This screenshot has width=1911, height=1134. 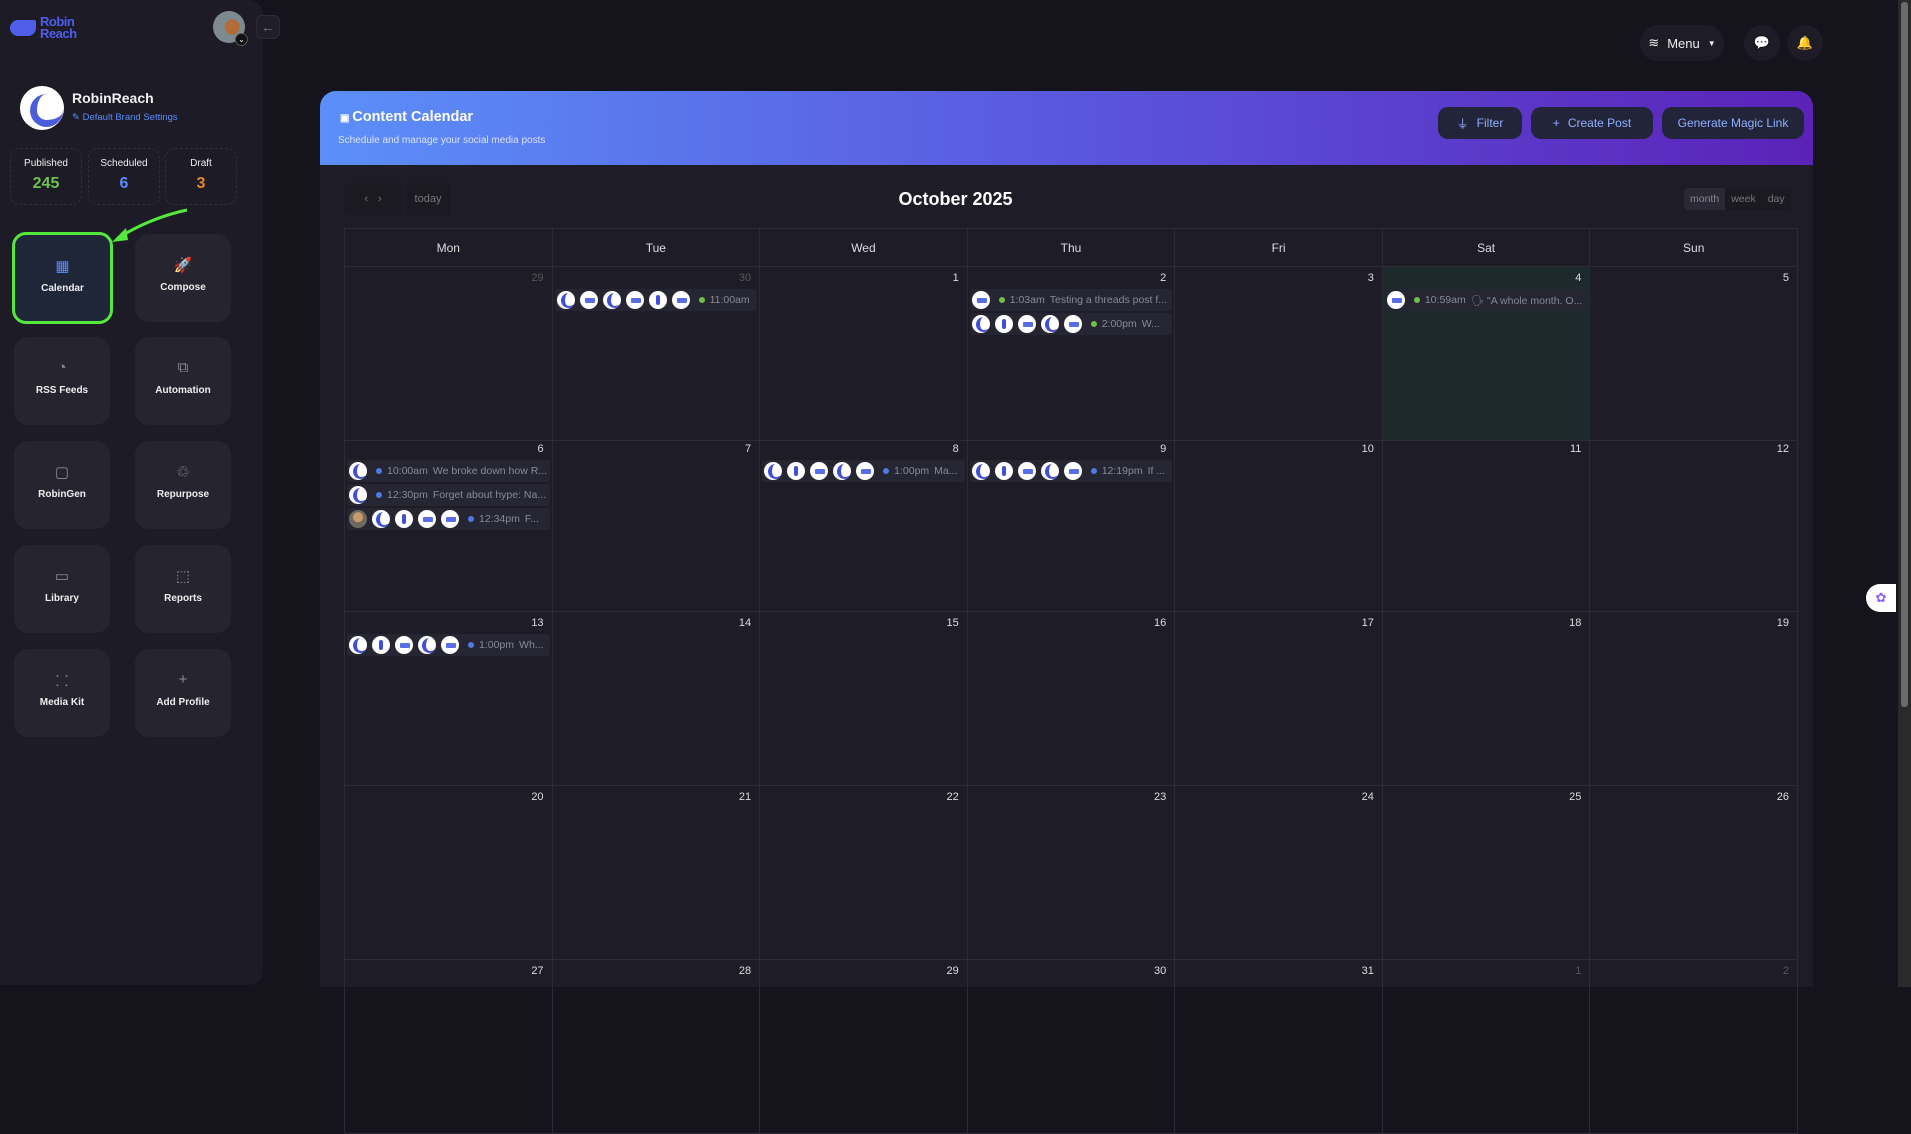 I want to click on create-post-button: + Create Post, so click(x=1592, y=123).